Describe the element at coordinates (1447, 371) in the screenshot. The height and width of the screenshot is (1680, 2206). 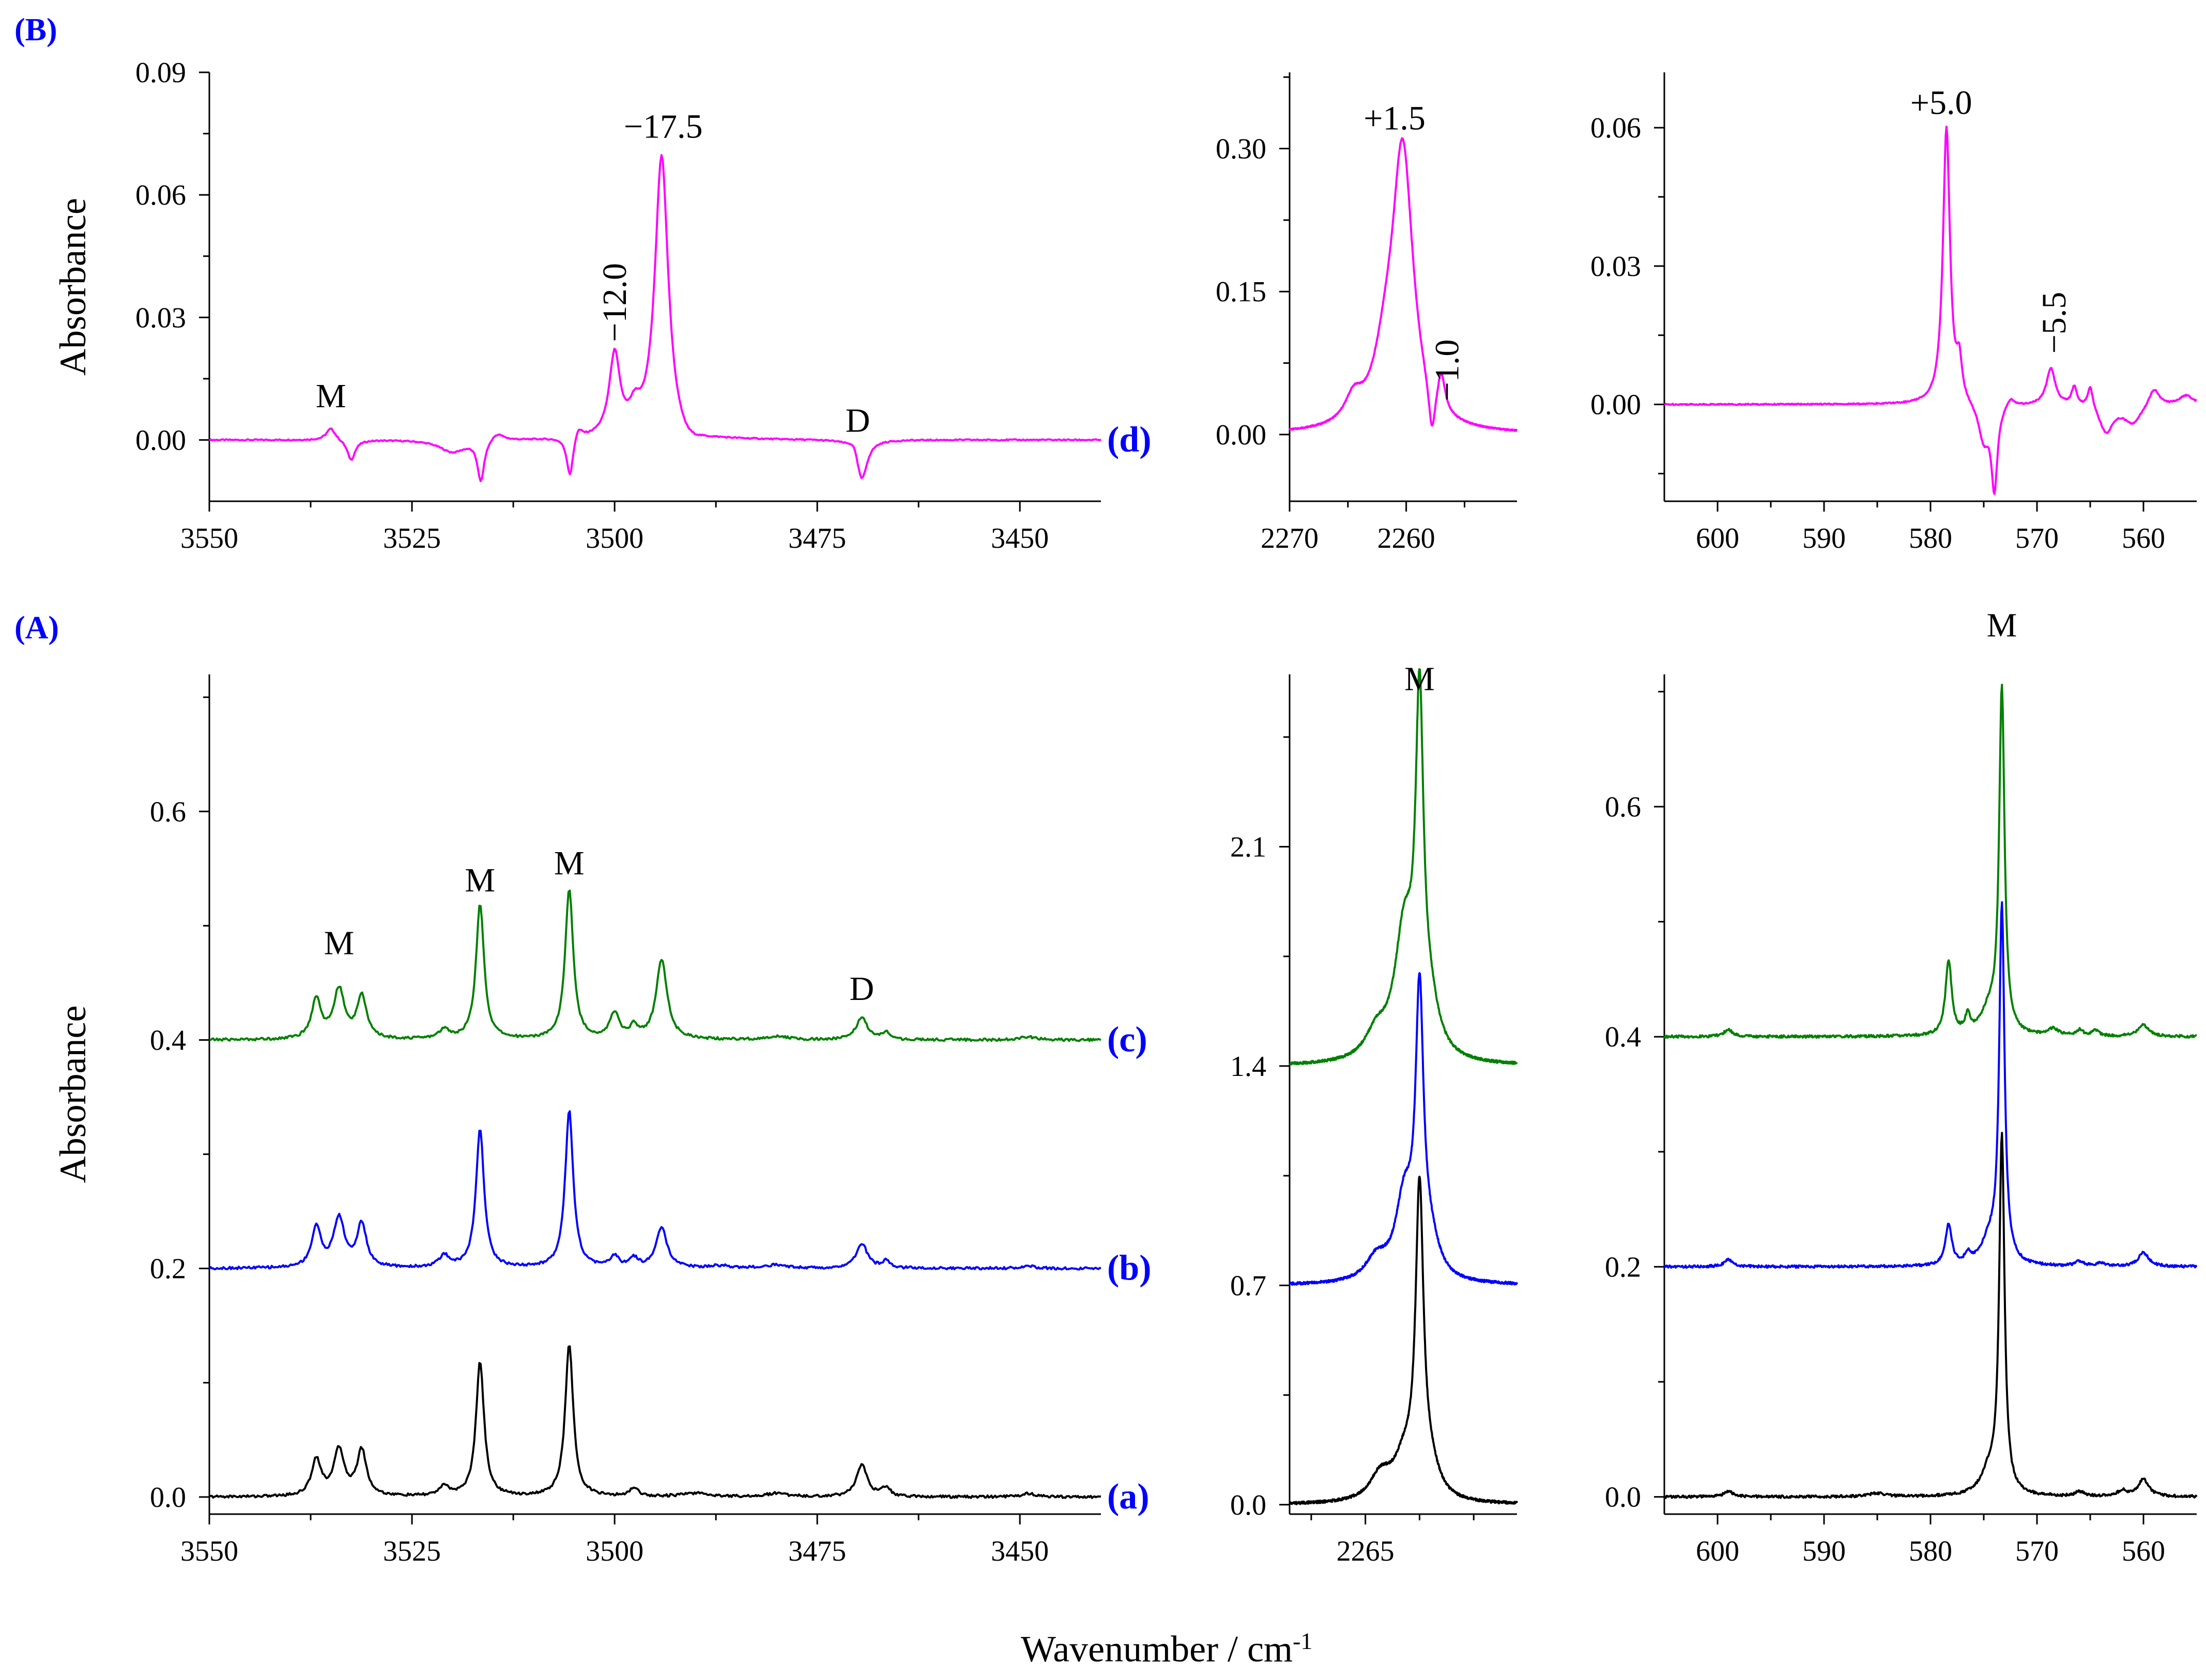
I see `peak-annotation: −1.0` at that location.